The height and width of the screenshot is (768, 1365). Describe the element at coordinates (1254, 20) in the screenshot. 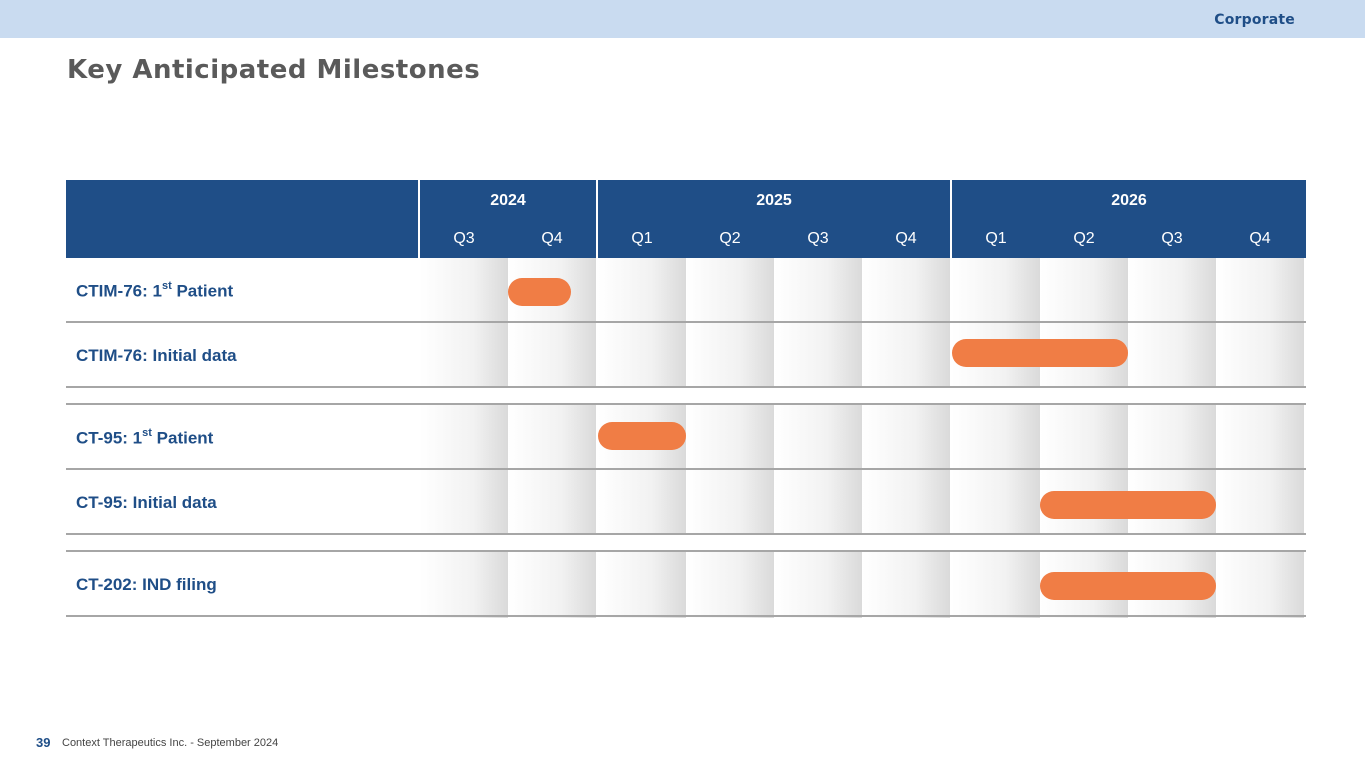

I see `section-label: Corporate` at that location.